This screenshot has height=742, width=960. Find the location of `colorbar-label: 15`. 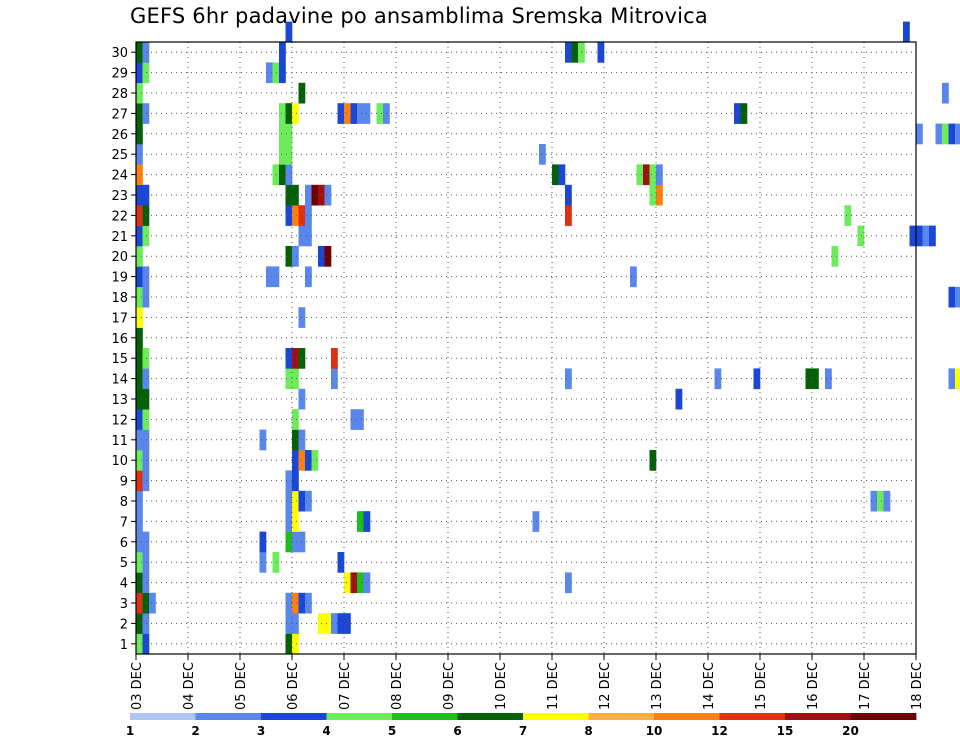

colorbar-label: 15 is located at coordinates (785, 731).